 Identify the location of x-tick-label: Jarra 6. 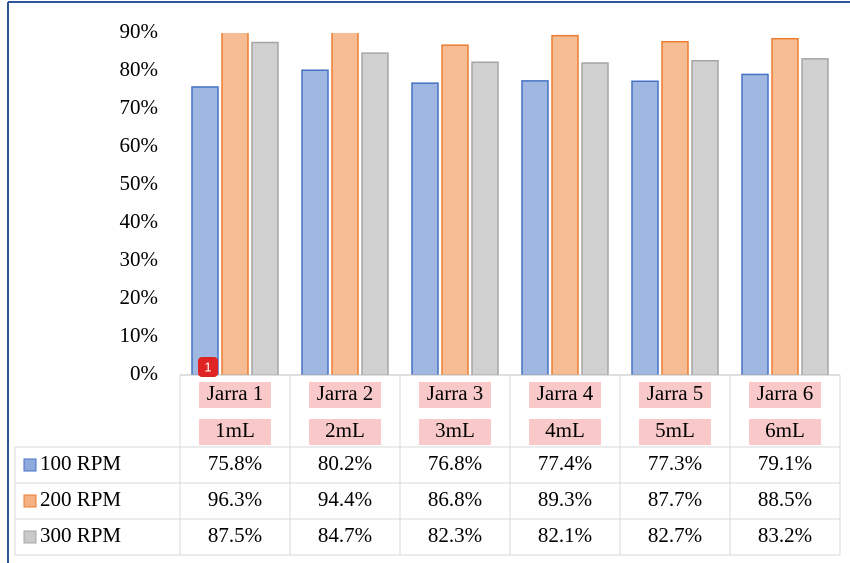
(785, 393).